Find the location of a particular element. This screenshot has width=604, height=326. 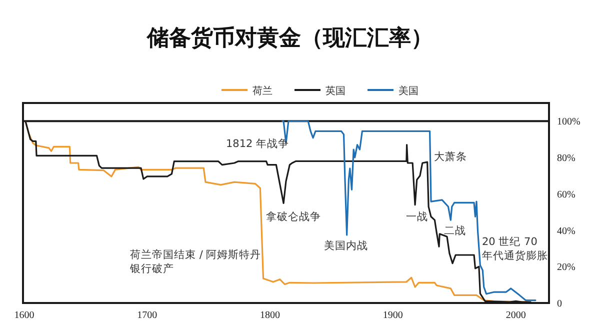

annotation: 美国内战 is located at coordinates (346, 245).